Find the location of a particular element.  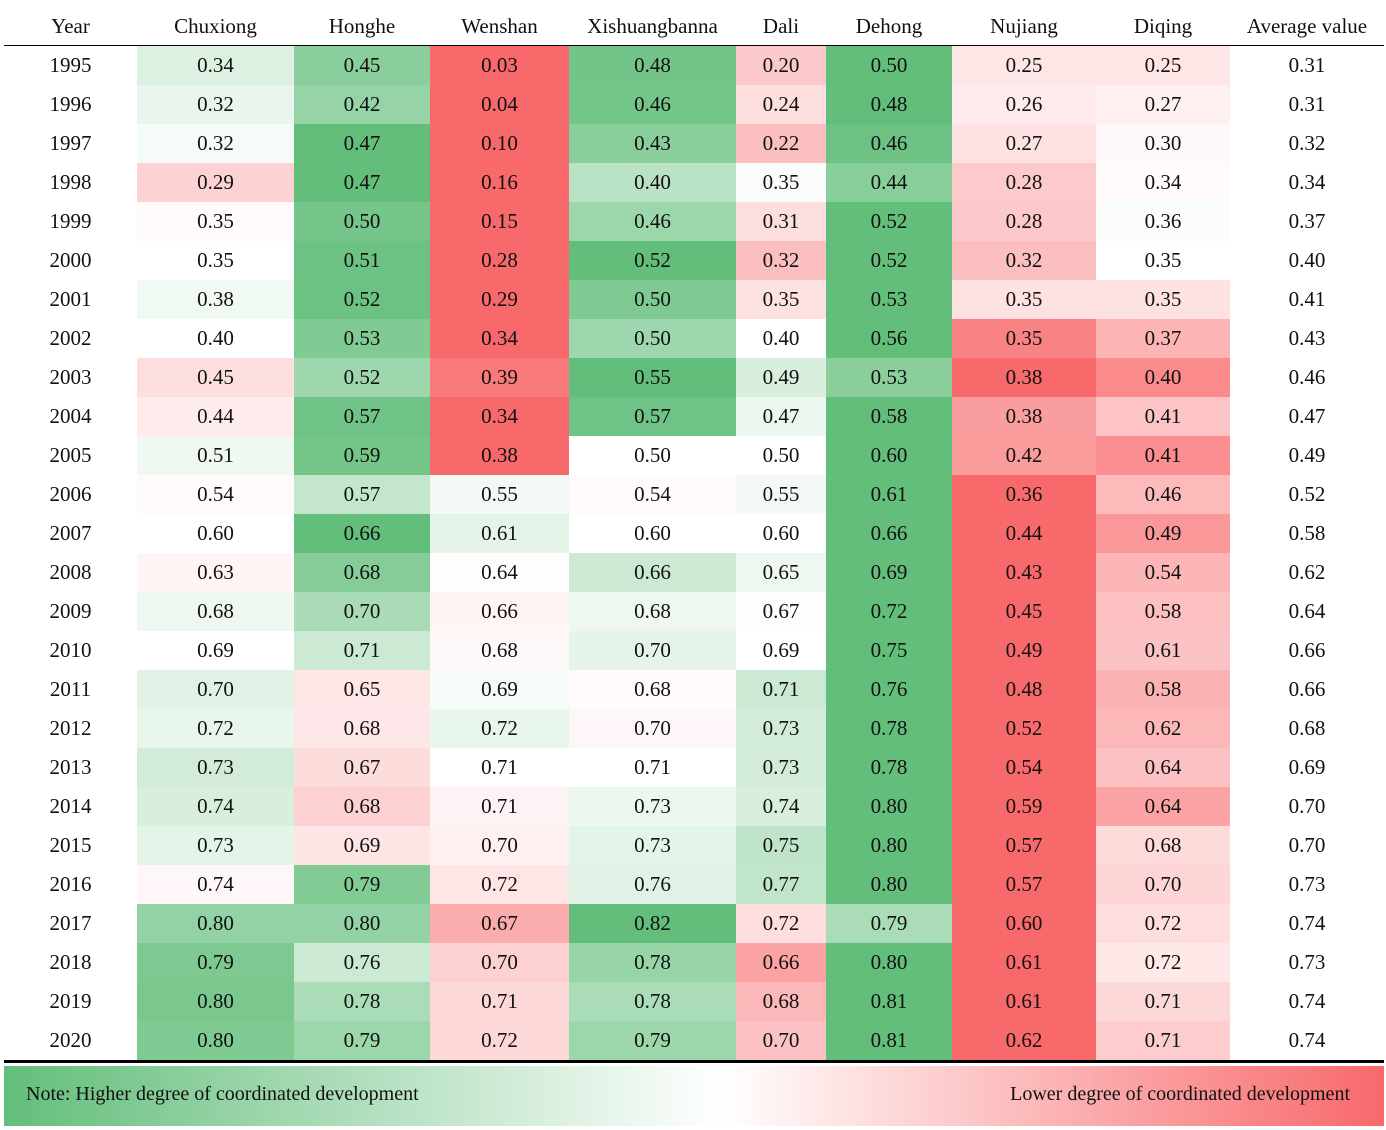

row-label: 2000 is located at coordinates (70, 260).